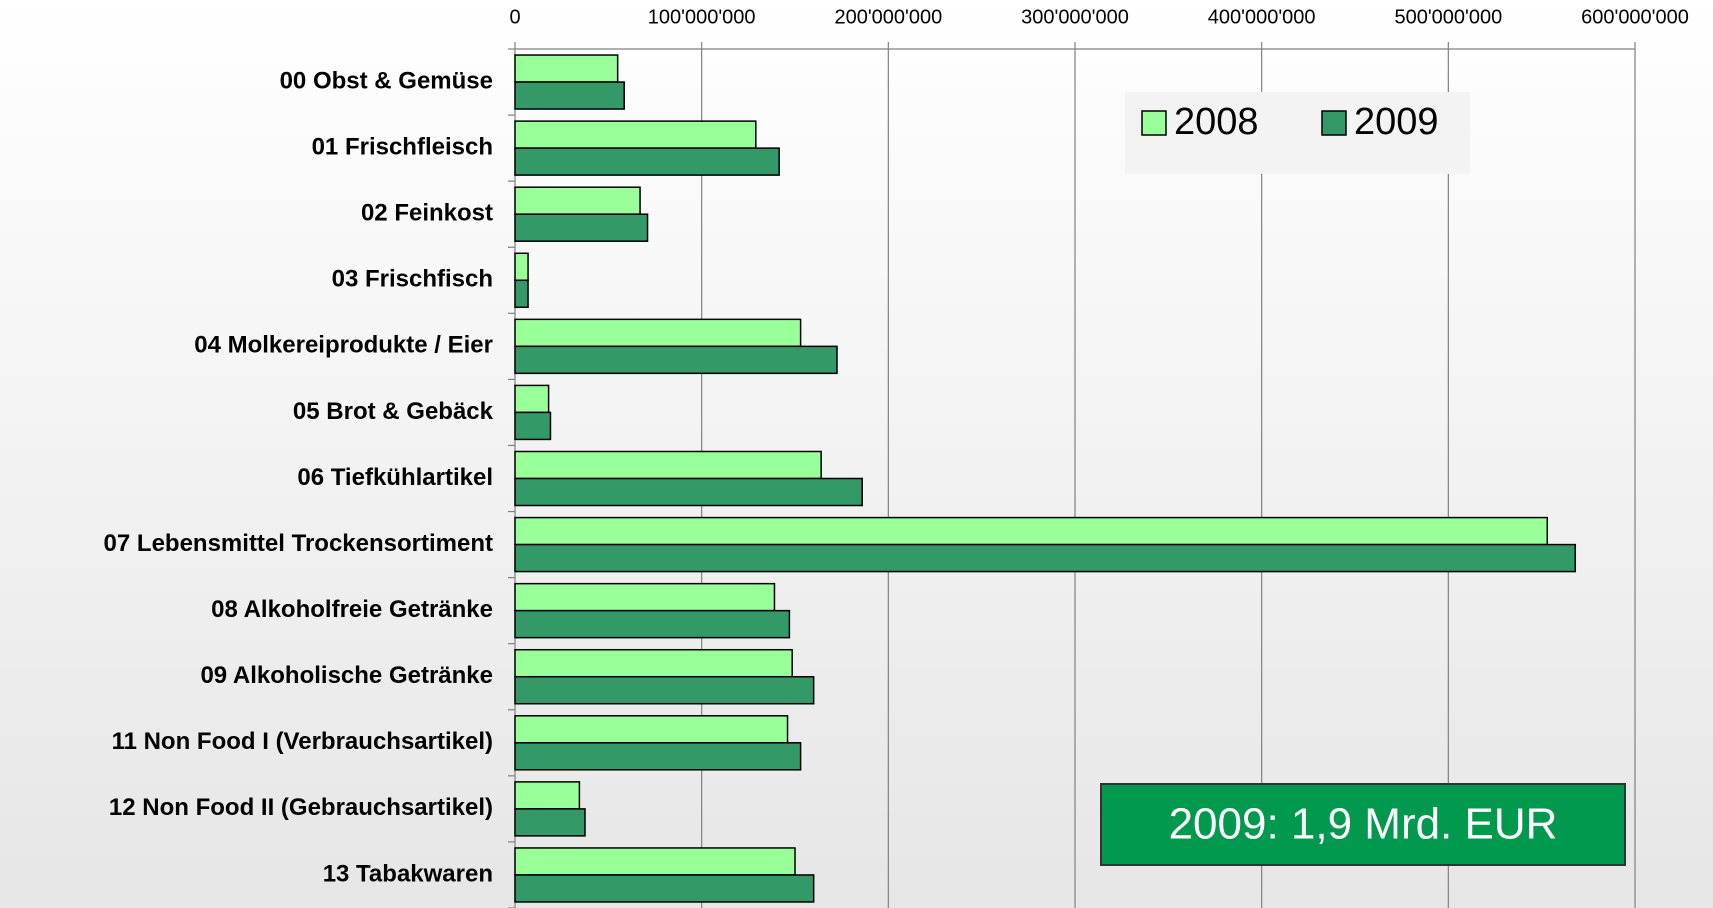 The image size is (1713, 908). I want to click on category-label: 05 Brot & Gebäck, so click(393, 411).